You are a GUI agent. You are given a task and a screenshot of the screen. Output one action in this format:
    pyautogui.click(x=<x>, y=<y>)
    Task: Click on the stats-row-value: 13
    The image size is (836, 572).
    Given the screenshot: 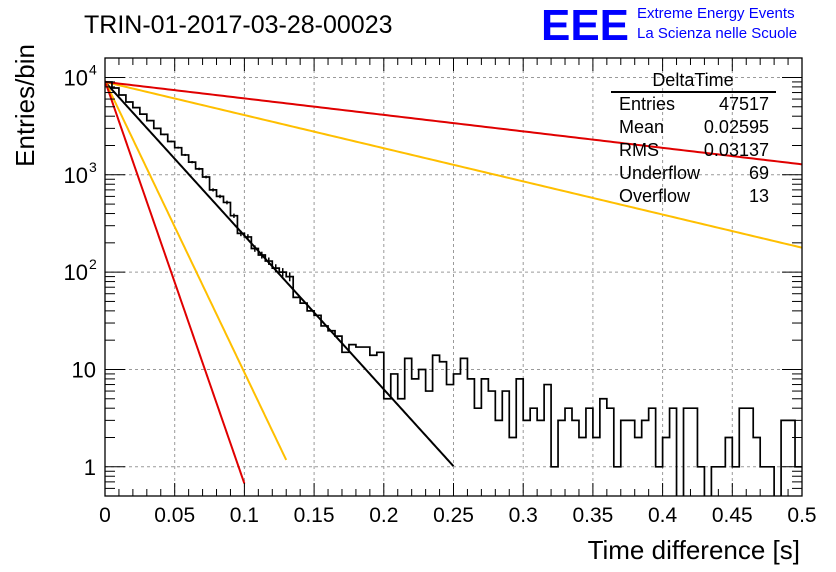 What is the action you would take?
    pyautogui.click(x=759, y=196)
    